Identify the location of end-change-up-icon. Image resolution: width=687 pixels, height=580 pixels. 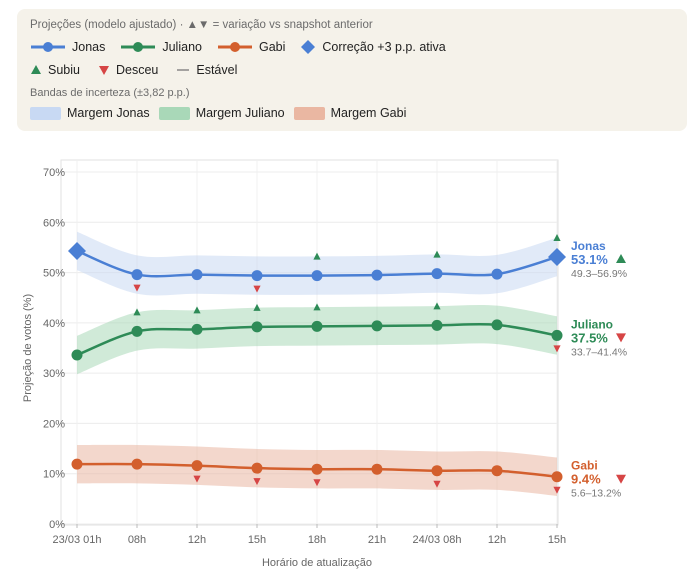
(621, 258).